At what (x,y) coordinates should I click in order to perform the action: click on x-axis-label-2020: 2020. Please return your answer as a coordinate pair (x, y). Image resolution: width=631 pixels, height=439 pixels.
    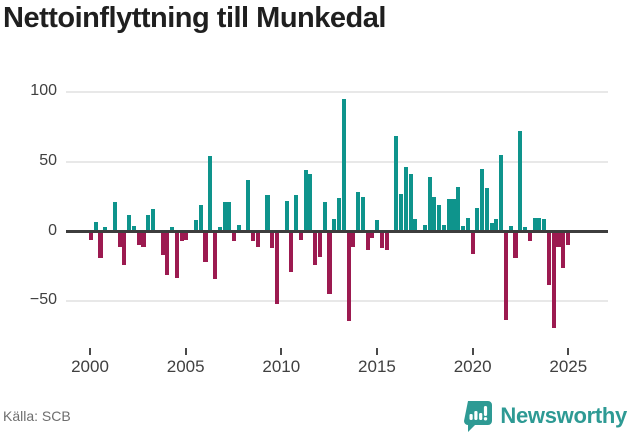
    Looking at the image, I should click on (472, 366).